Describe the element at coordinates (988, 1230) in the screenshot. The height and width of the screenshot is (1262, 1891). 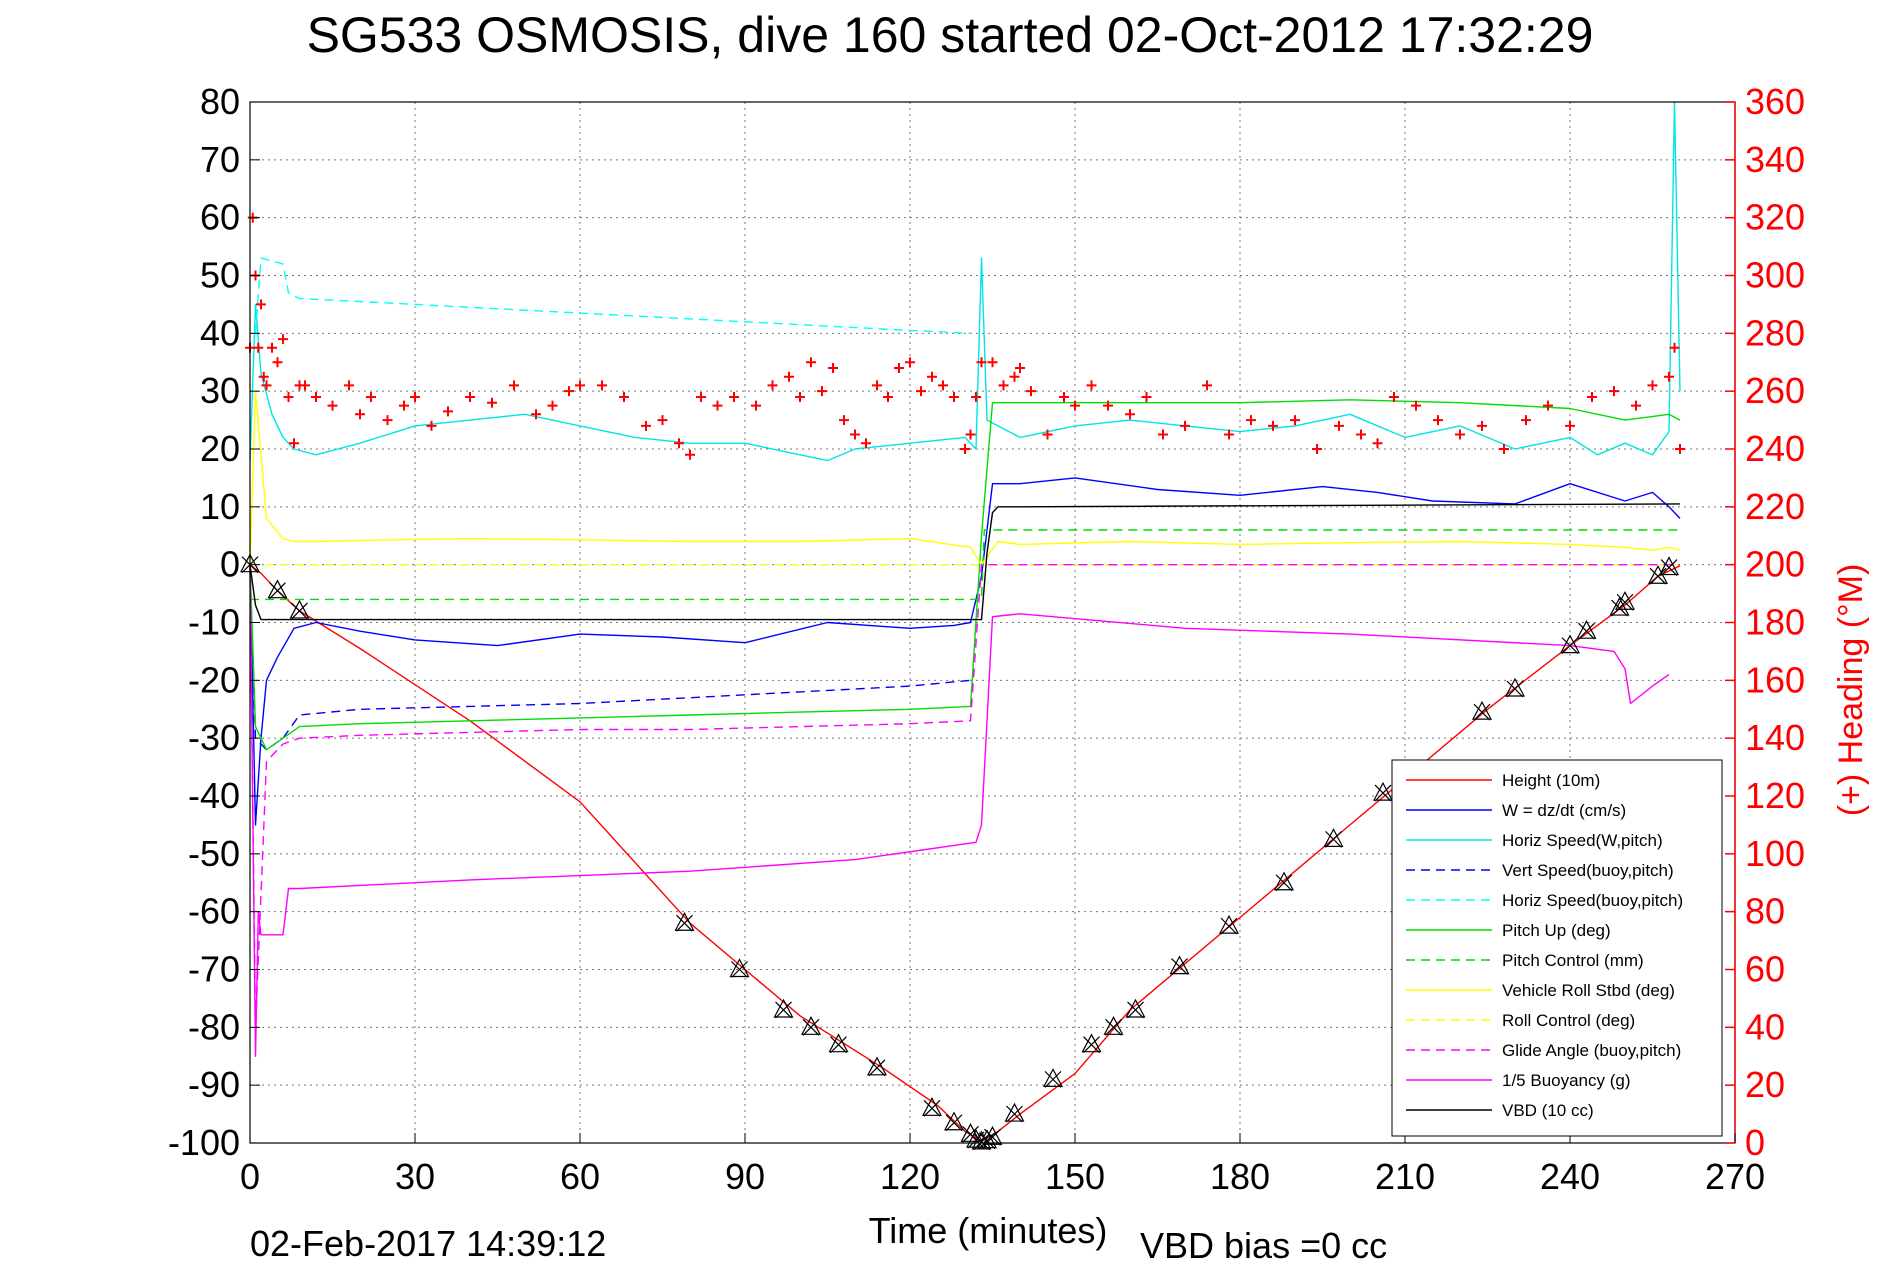
I see `x-axis-label: Time (minutes)` at that location.